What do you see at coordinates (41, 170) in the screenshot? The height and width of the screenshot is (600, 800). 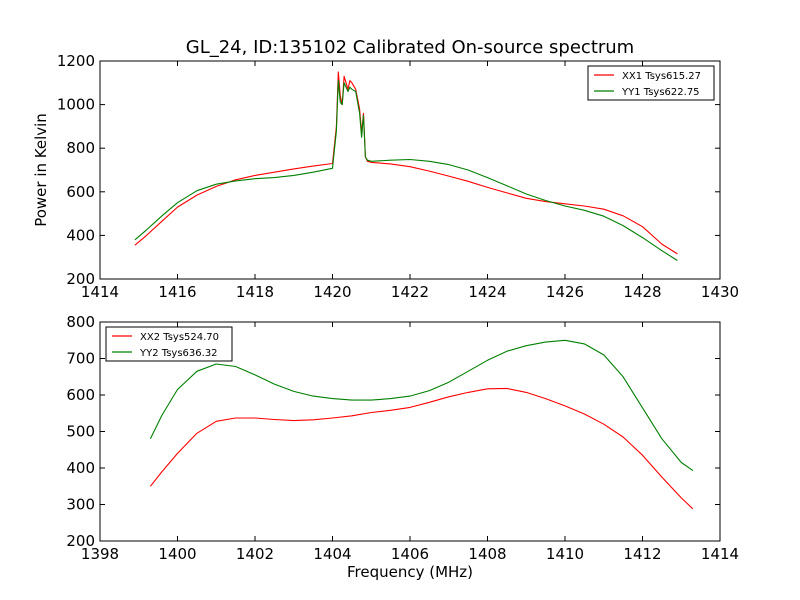 I see `y-axis-label: Power in Kelvin` at bounding box center [41, 170].